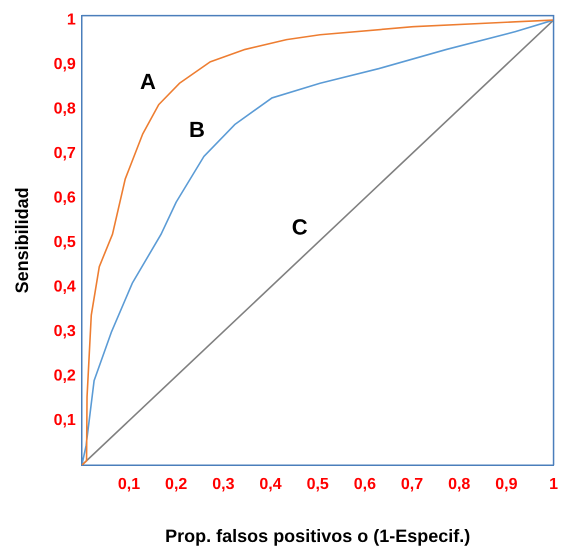 Image resolution: width=568 pixels, height=560 pixels. I want to click on x-tick-label: 0,2, so click(176, 485).